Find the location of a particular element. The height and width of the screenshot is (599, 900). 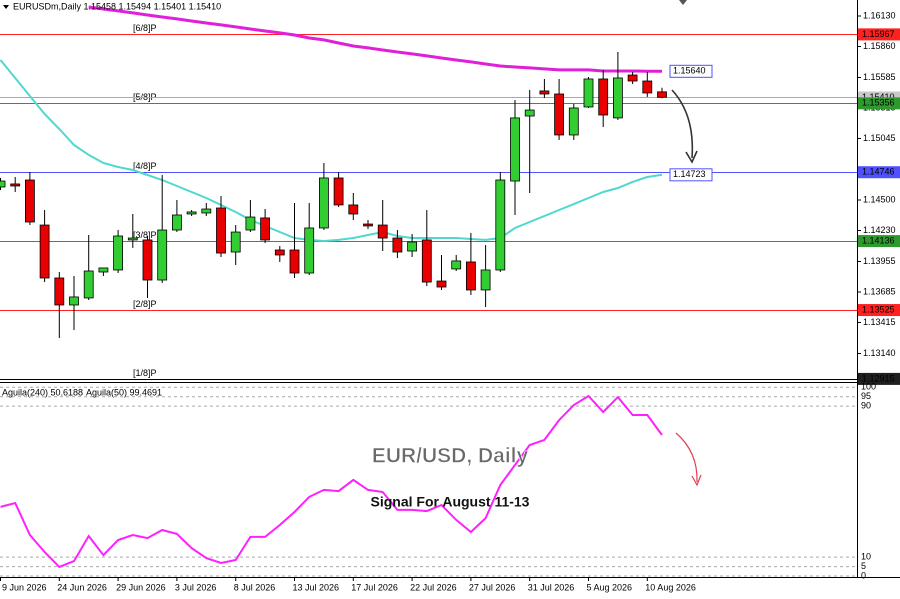

price-label: 1.15640 is located at coordinates (689, 71).